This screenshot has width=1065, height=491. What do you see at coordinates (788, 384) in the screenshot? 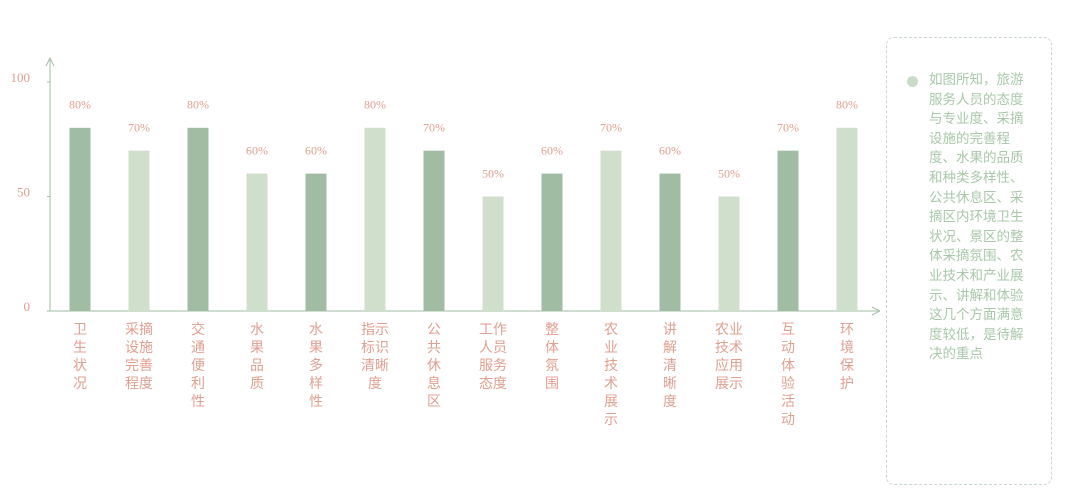
I see `x-tick-label-line: 验` at bounding box center [788, 384].